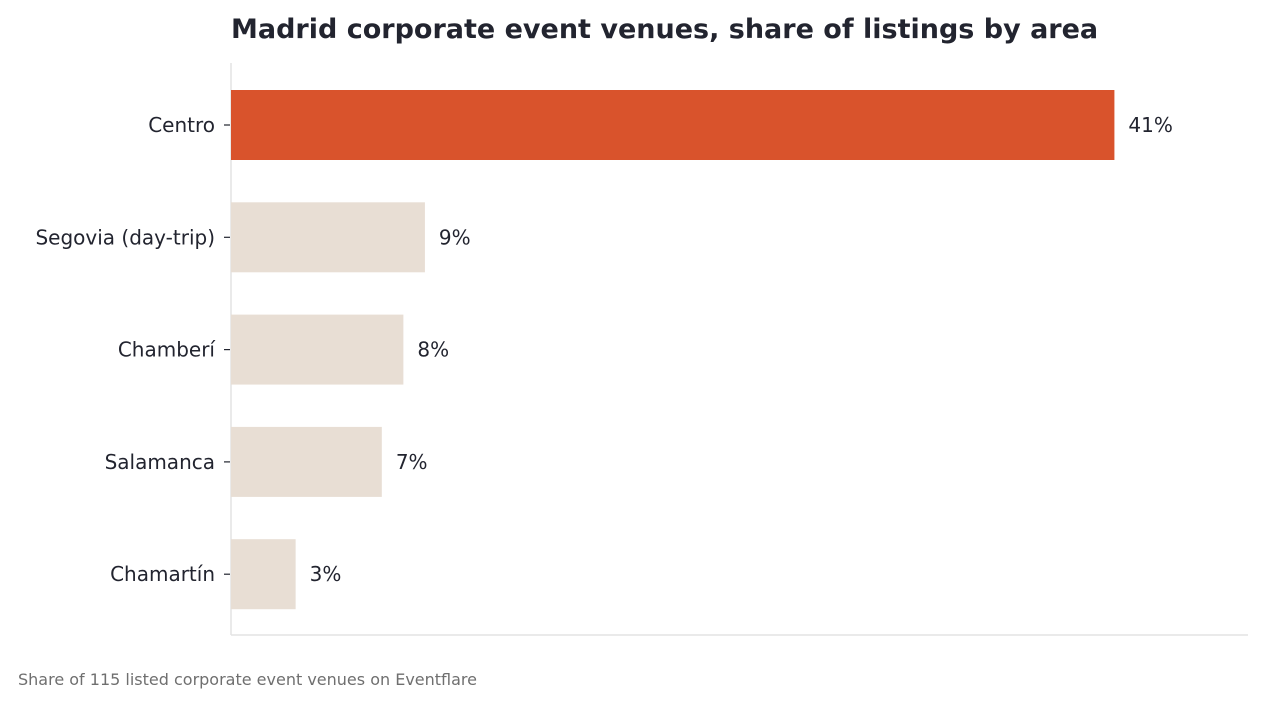 This screenshot has width=1264, height=704. Describe the element at coordinates (162, 574) in the screenshot. I see `category-label: Chamartín` at that location.